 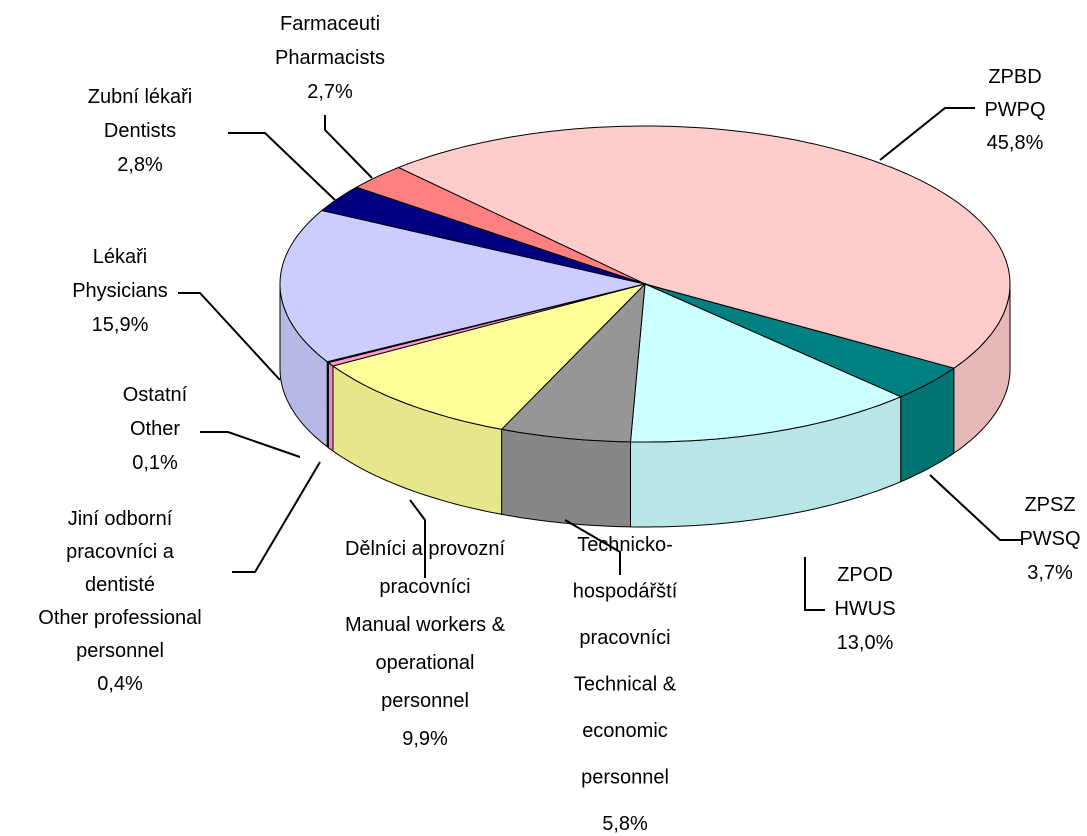 I want to click on label-line: operational, so click(x=425, y=663).